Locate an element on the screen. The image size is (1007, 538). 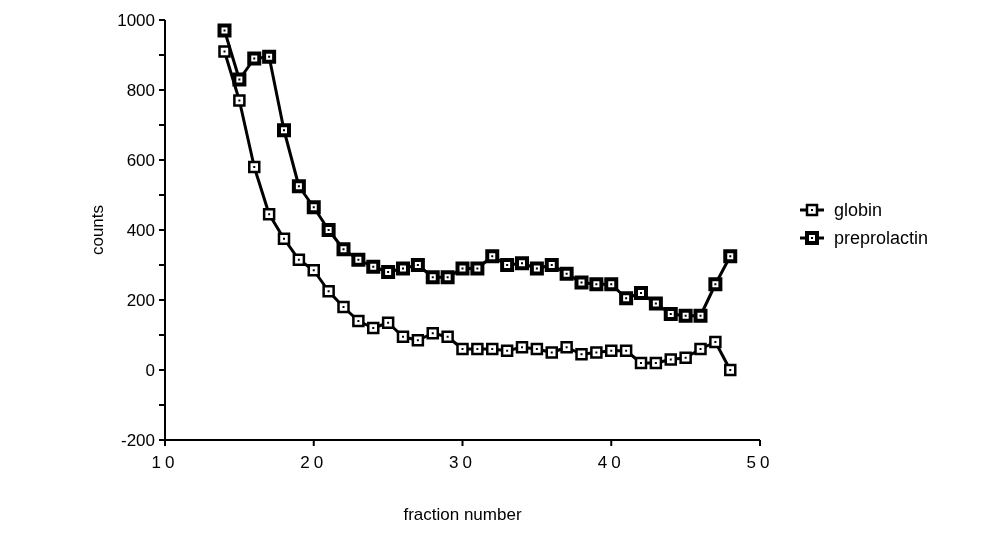
y-tick-label: 1000 is located at coordinates (136, 20).